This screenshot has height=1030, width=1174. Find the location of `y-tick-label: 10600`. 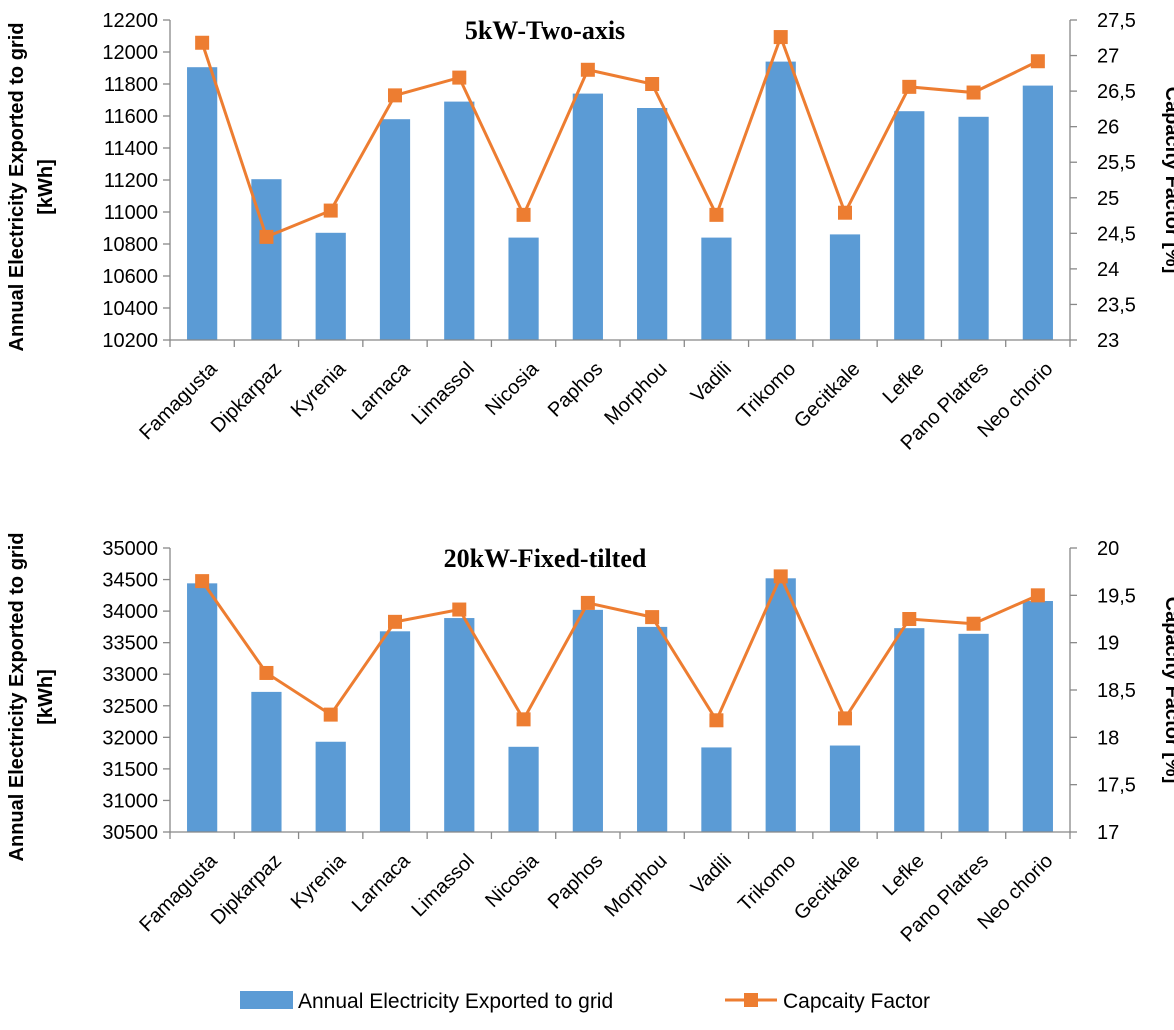

y-tick-label: 10600 is located at coordinates (130, 277).